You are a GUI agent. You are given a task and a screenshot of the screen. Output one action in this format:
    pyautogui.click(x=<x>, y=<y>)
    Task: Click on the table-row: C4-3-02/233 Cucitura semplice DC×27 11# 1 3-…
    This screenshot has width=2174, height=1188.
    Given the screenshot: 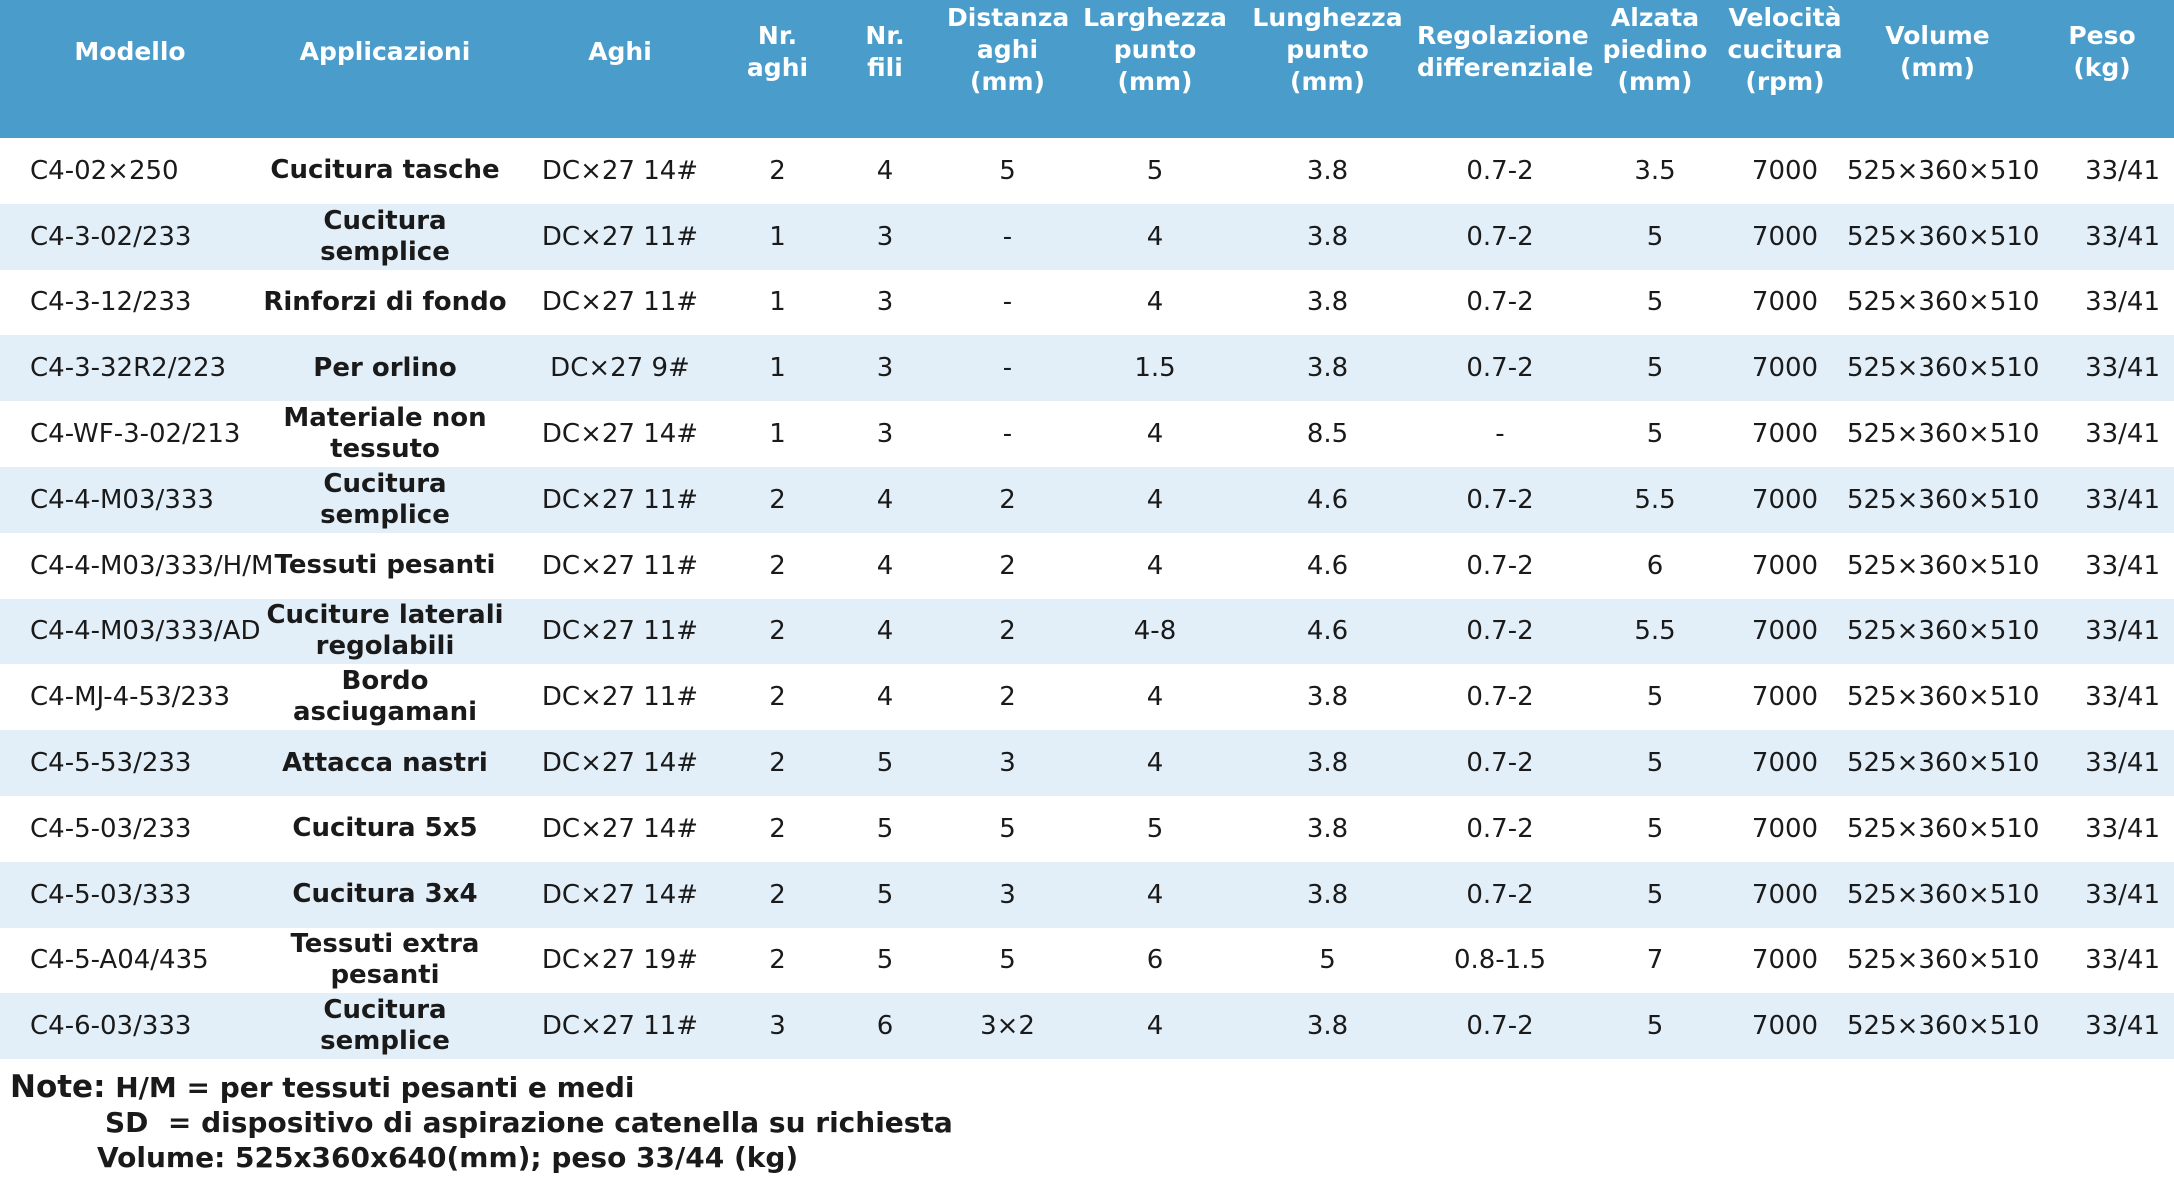 What is the action you would take?
    pyautogui.click(x=1087, y=236)
    